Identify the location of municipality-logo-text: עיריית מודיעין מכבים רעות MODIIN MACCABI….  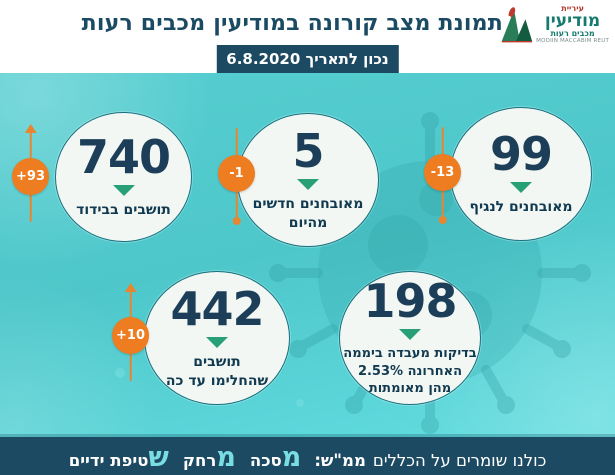
(572, 24).